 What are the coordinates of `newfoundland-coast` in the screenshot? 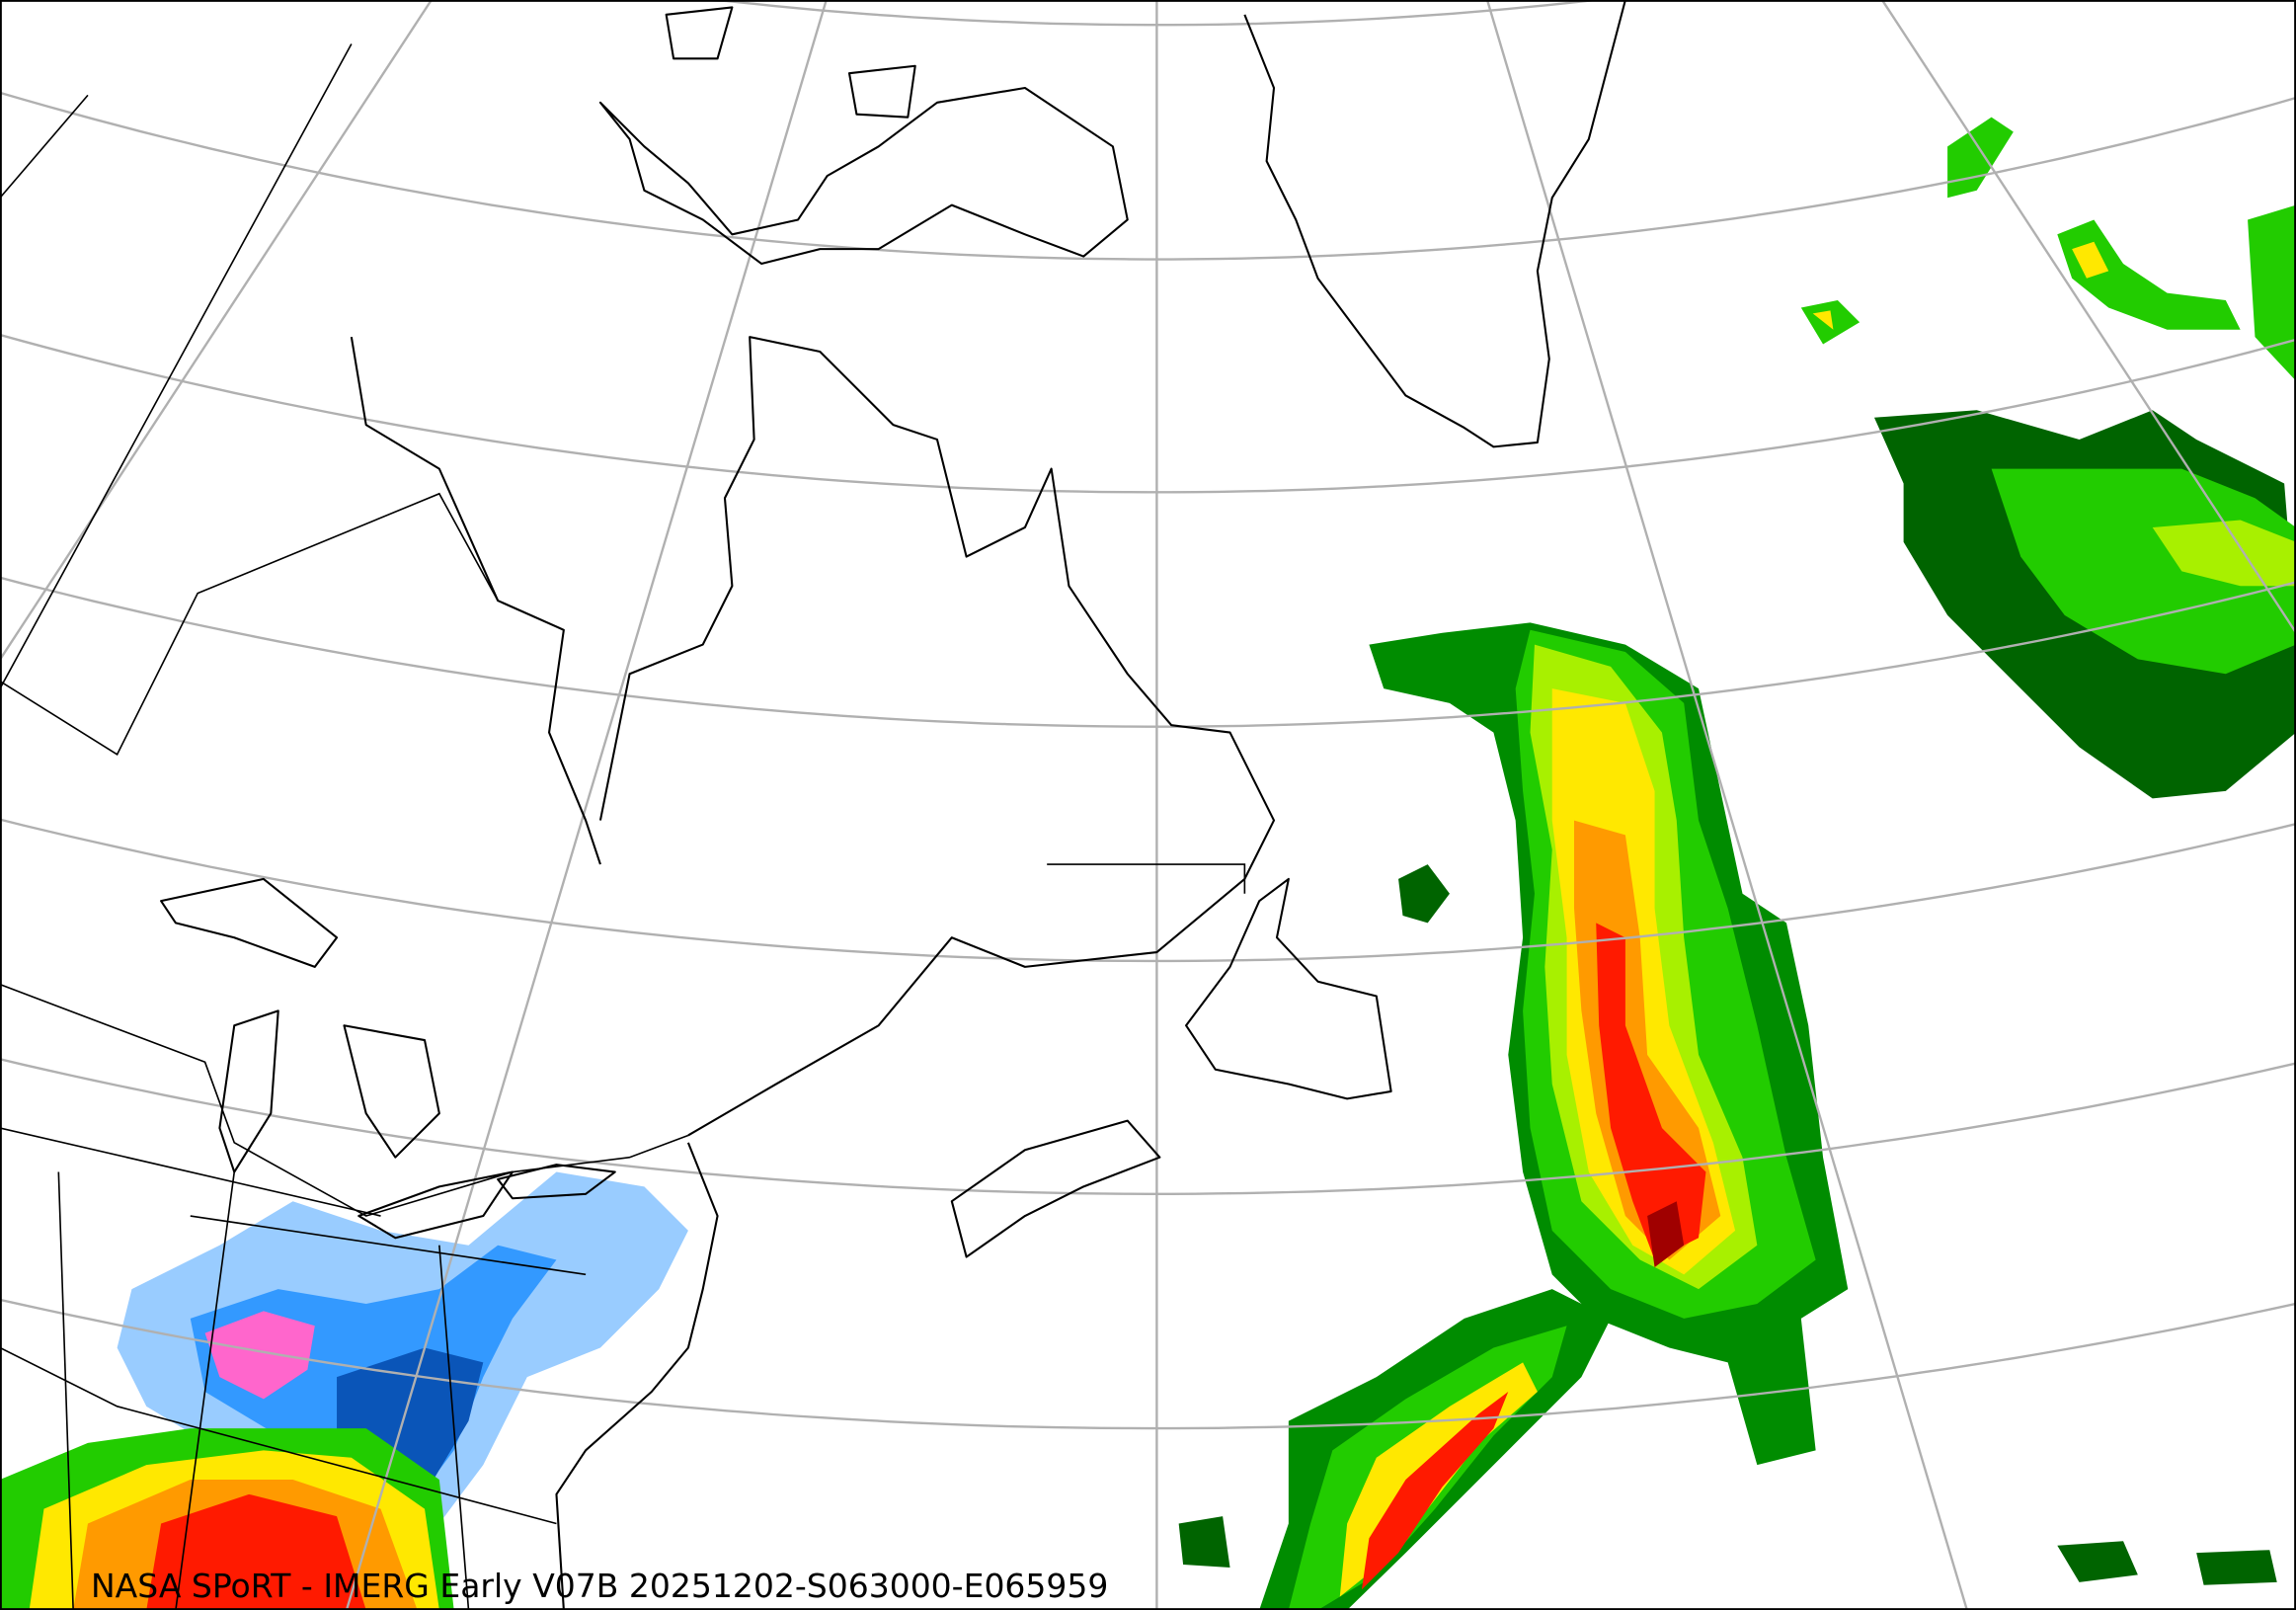 It's located at (1289, 988).